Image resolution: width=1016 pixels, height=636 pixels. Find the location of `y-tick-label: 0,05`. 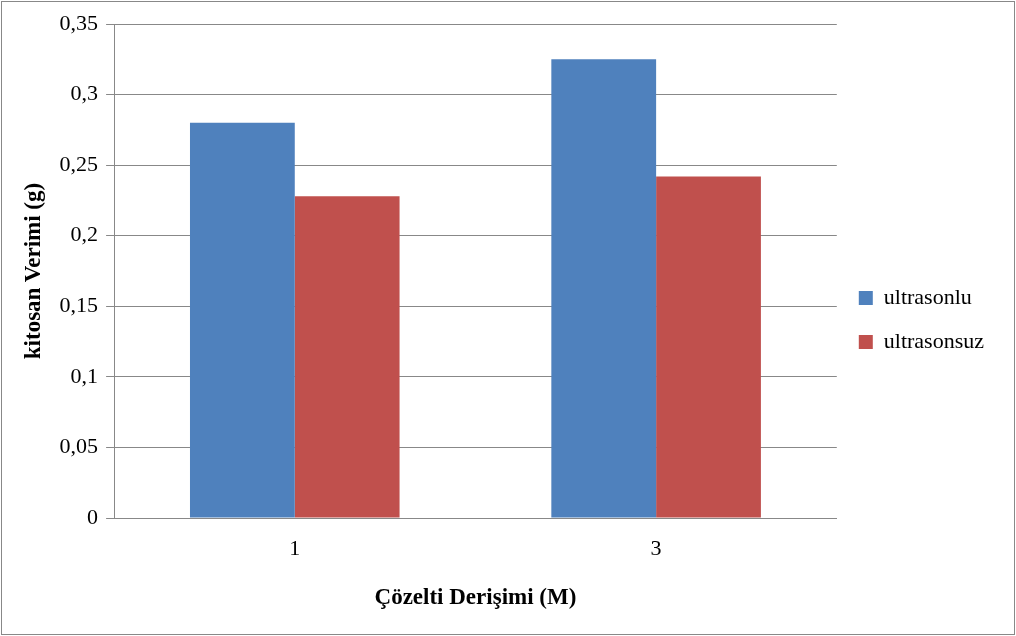

y-tick-label: 0,05 is located at coordinates (79, 446).